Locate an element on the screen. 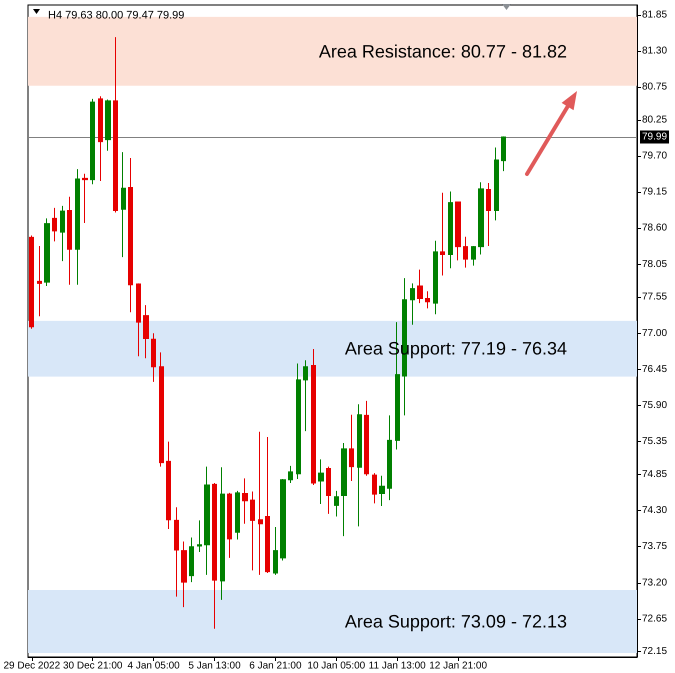 Image resolution: width=675 pixels, height=673 pixels. y-tick-label: 81.85 is located at coordinates (655, 14).